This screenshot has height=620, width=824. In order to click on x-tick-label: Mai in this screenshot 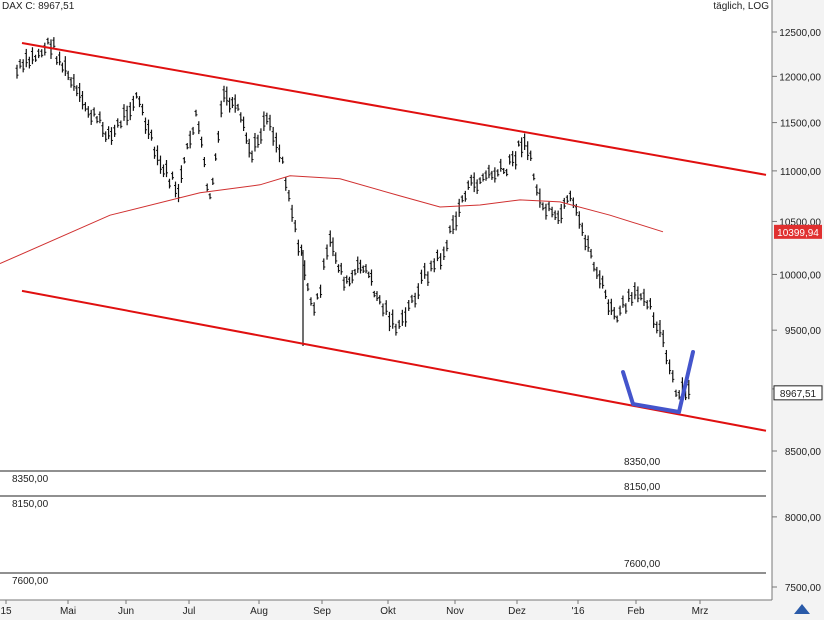, I will do `click(68, 611)`.